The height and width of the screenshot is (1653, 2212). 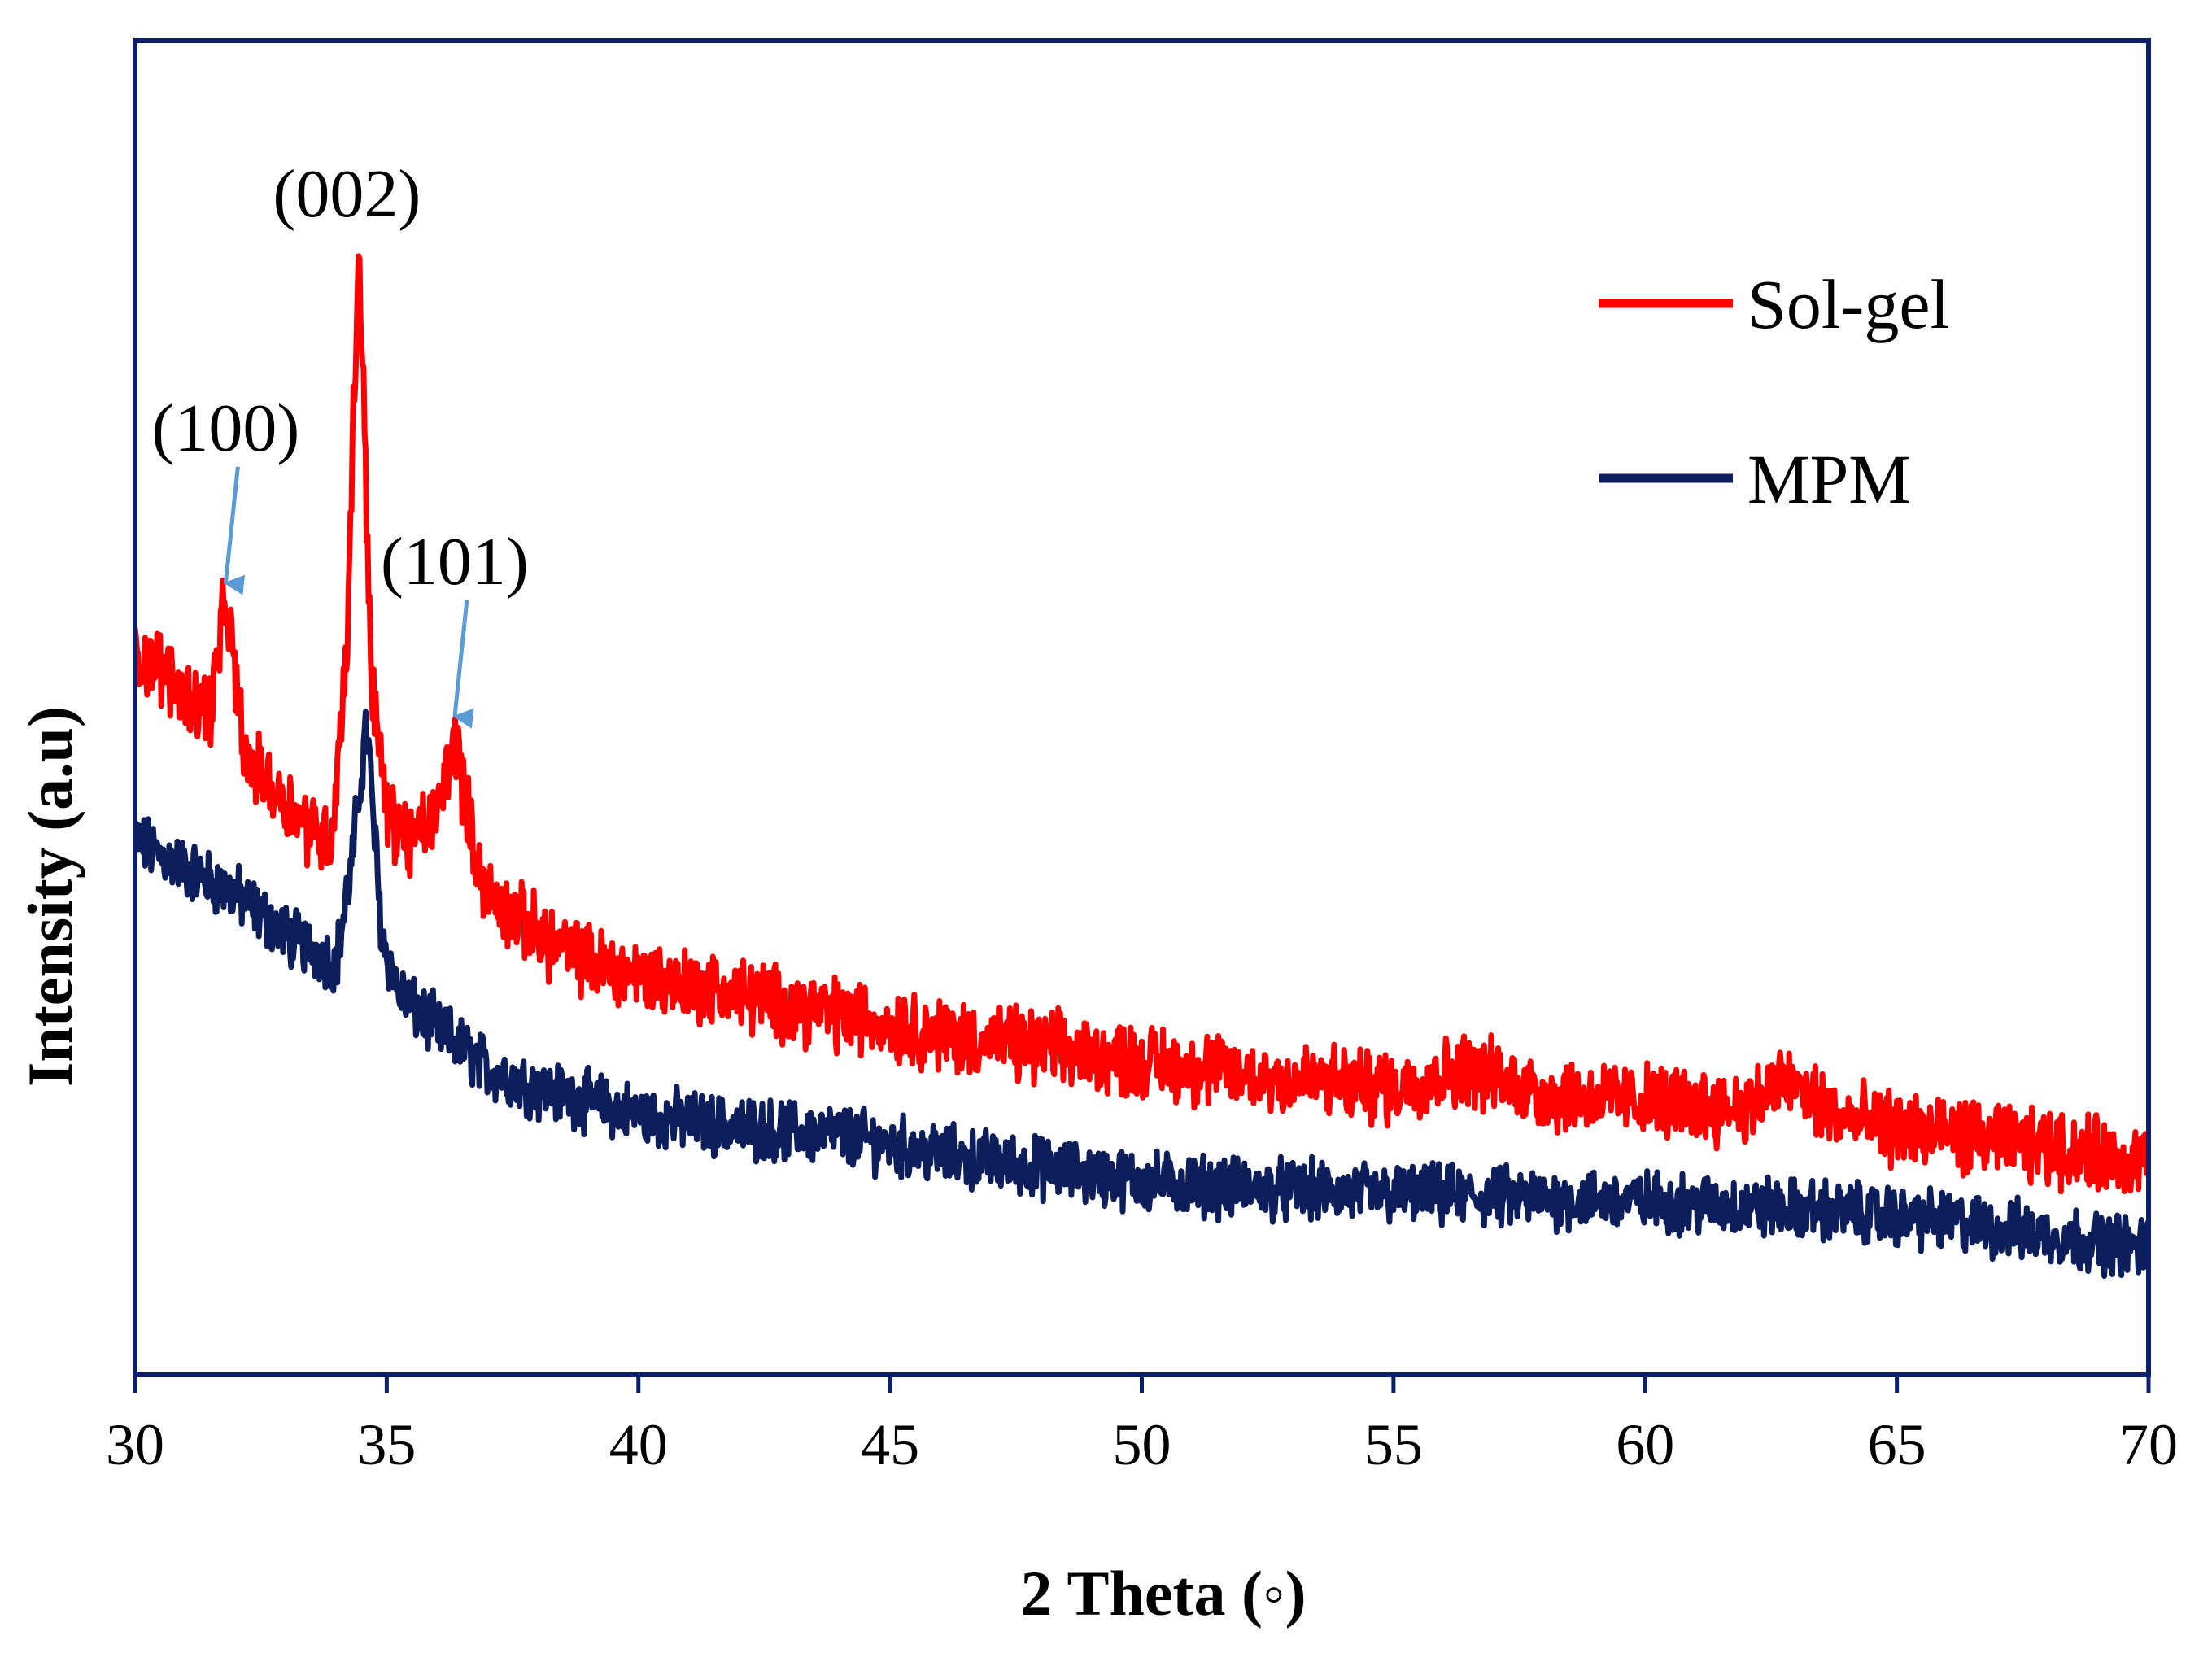 I want to click on x-axis: 30 35 40 45 50 55 60 65 70, so click(x=1142, y=1426).